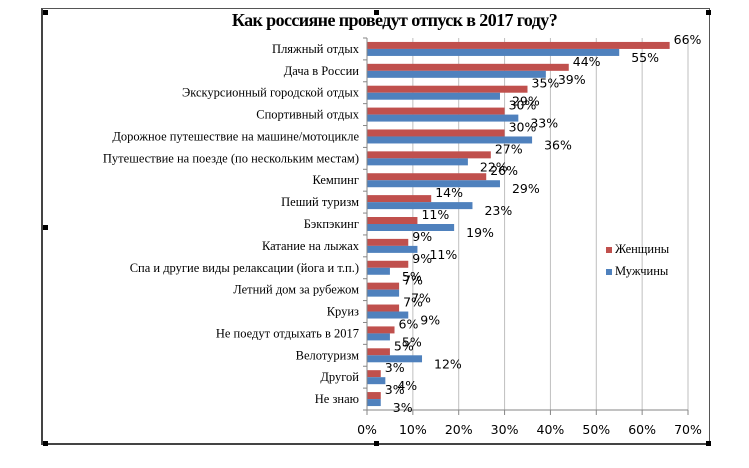  What do you see at coordinates (609, 250) in the screenshot?
I see `legend-swatch-women` at bounding box center [609, 250].